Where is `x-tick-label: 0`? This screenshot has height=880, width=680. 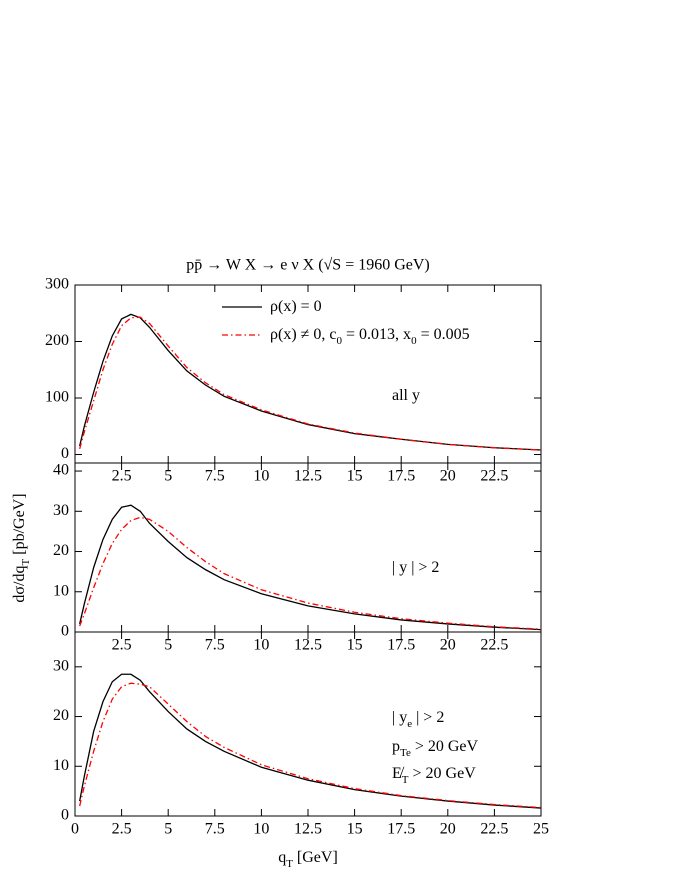 x-tick-label: 0 is located at coordinates (75, 829).